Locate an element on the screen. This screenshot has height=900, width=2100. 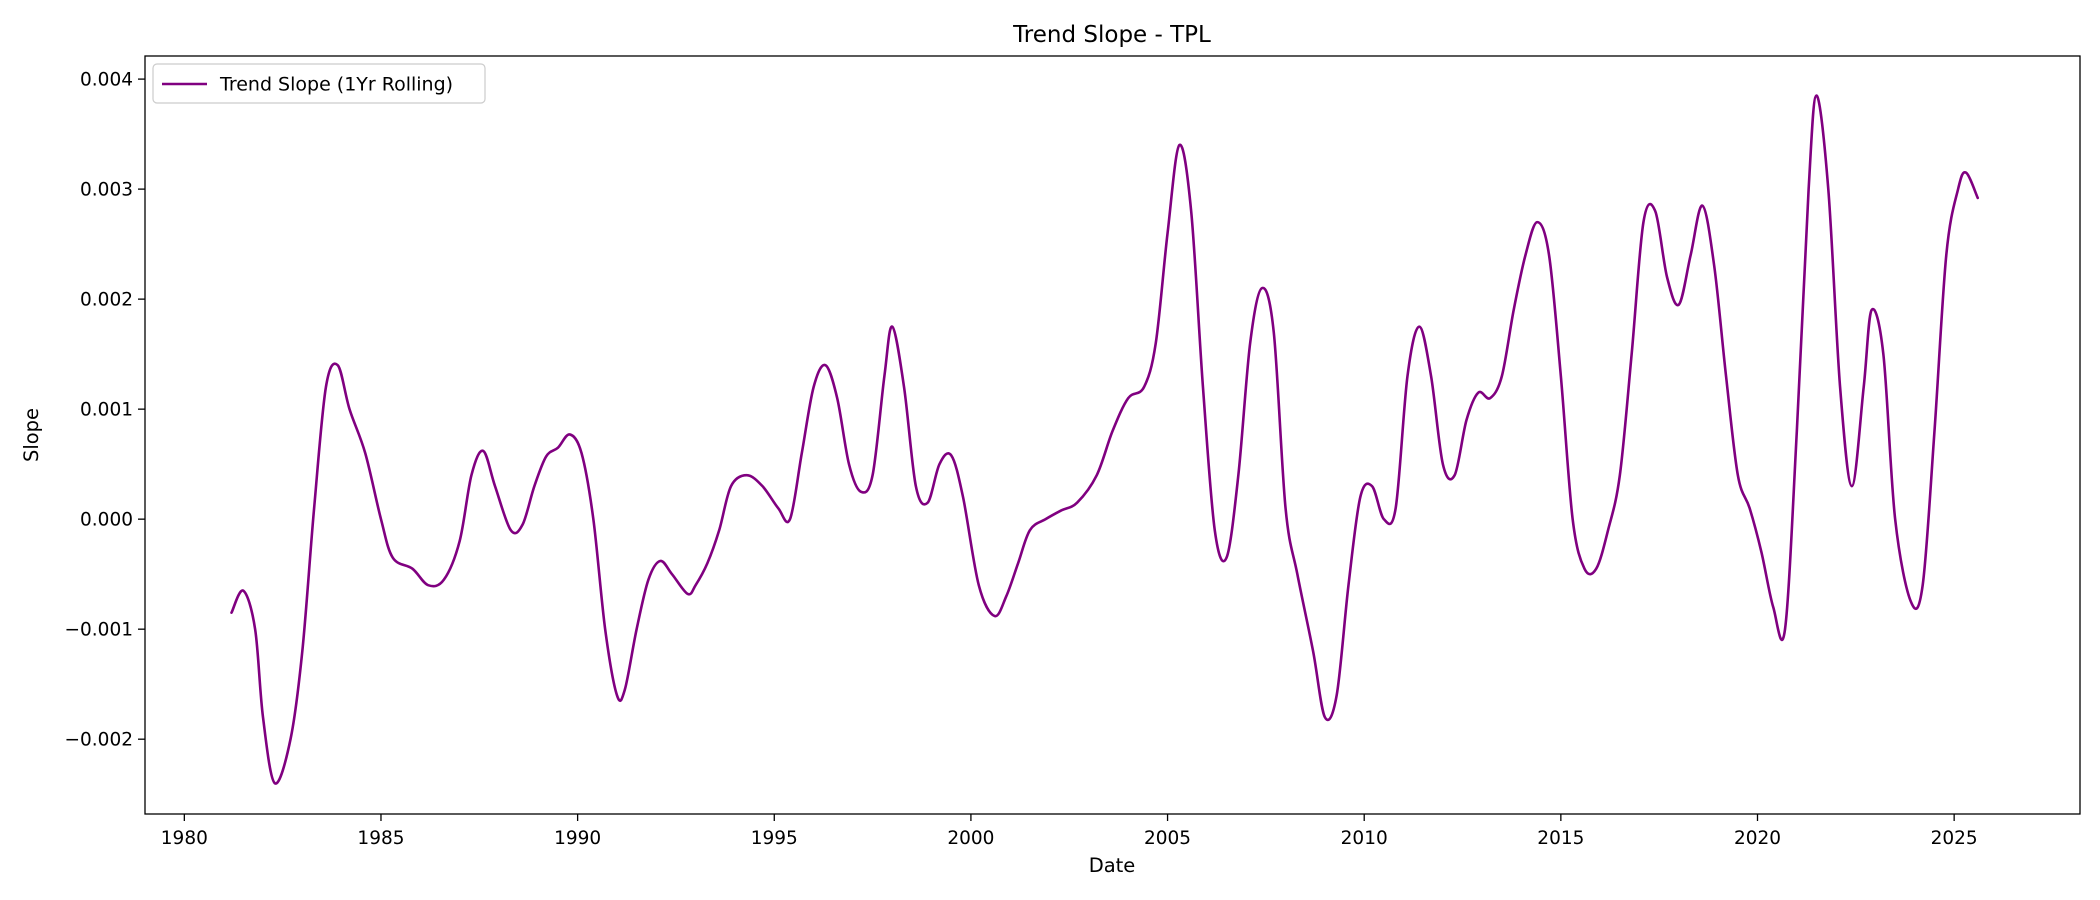
x-tick-label: 2000 is located at coordinates (970, 838).